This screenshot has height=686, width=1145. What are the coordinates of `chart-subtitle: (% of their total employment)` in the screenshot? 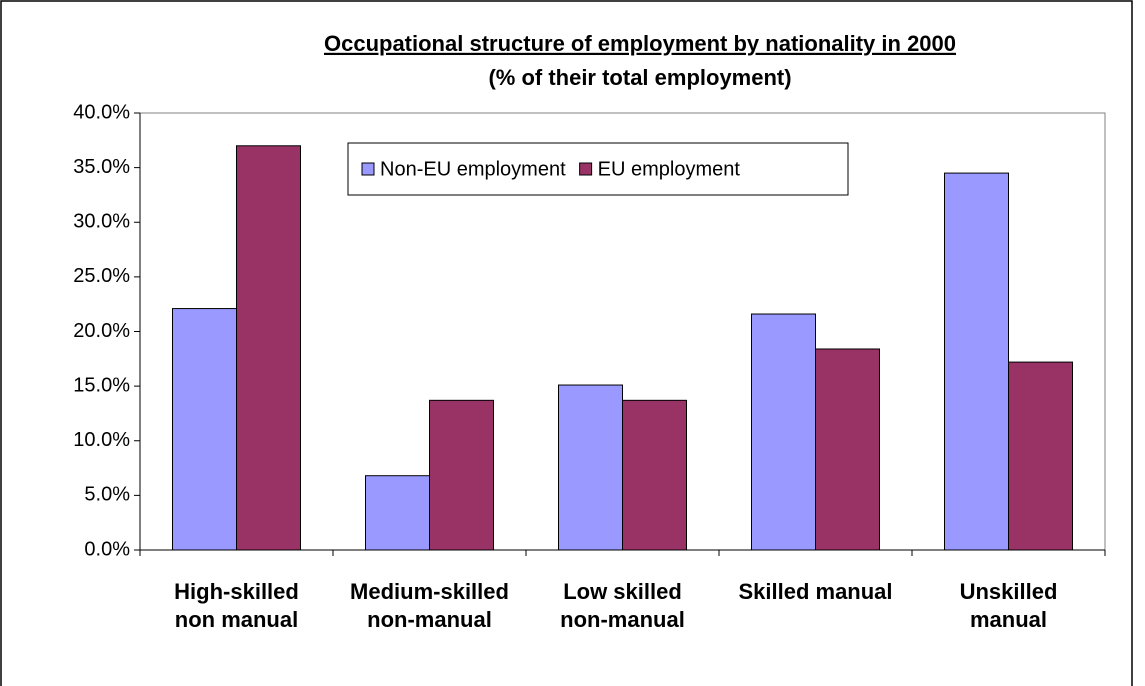 It's located at (639, 77).